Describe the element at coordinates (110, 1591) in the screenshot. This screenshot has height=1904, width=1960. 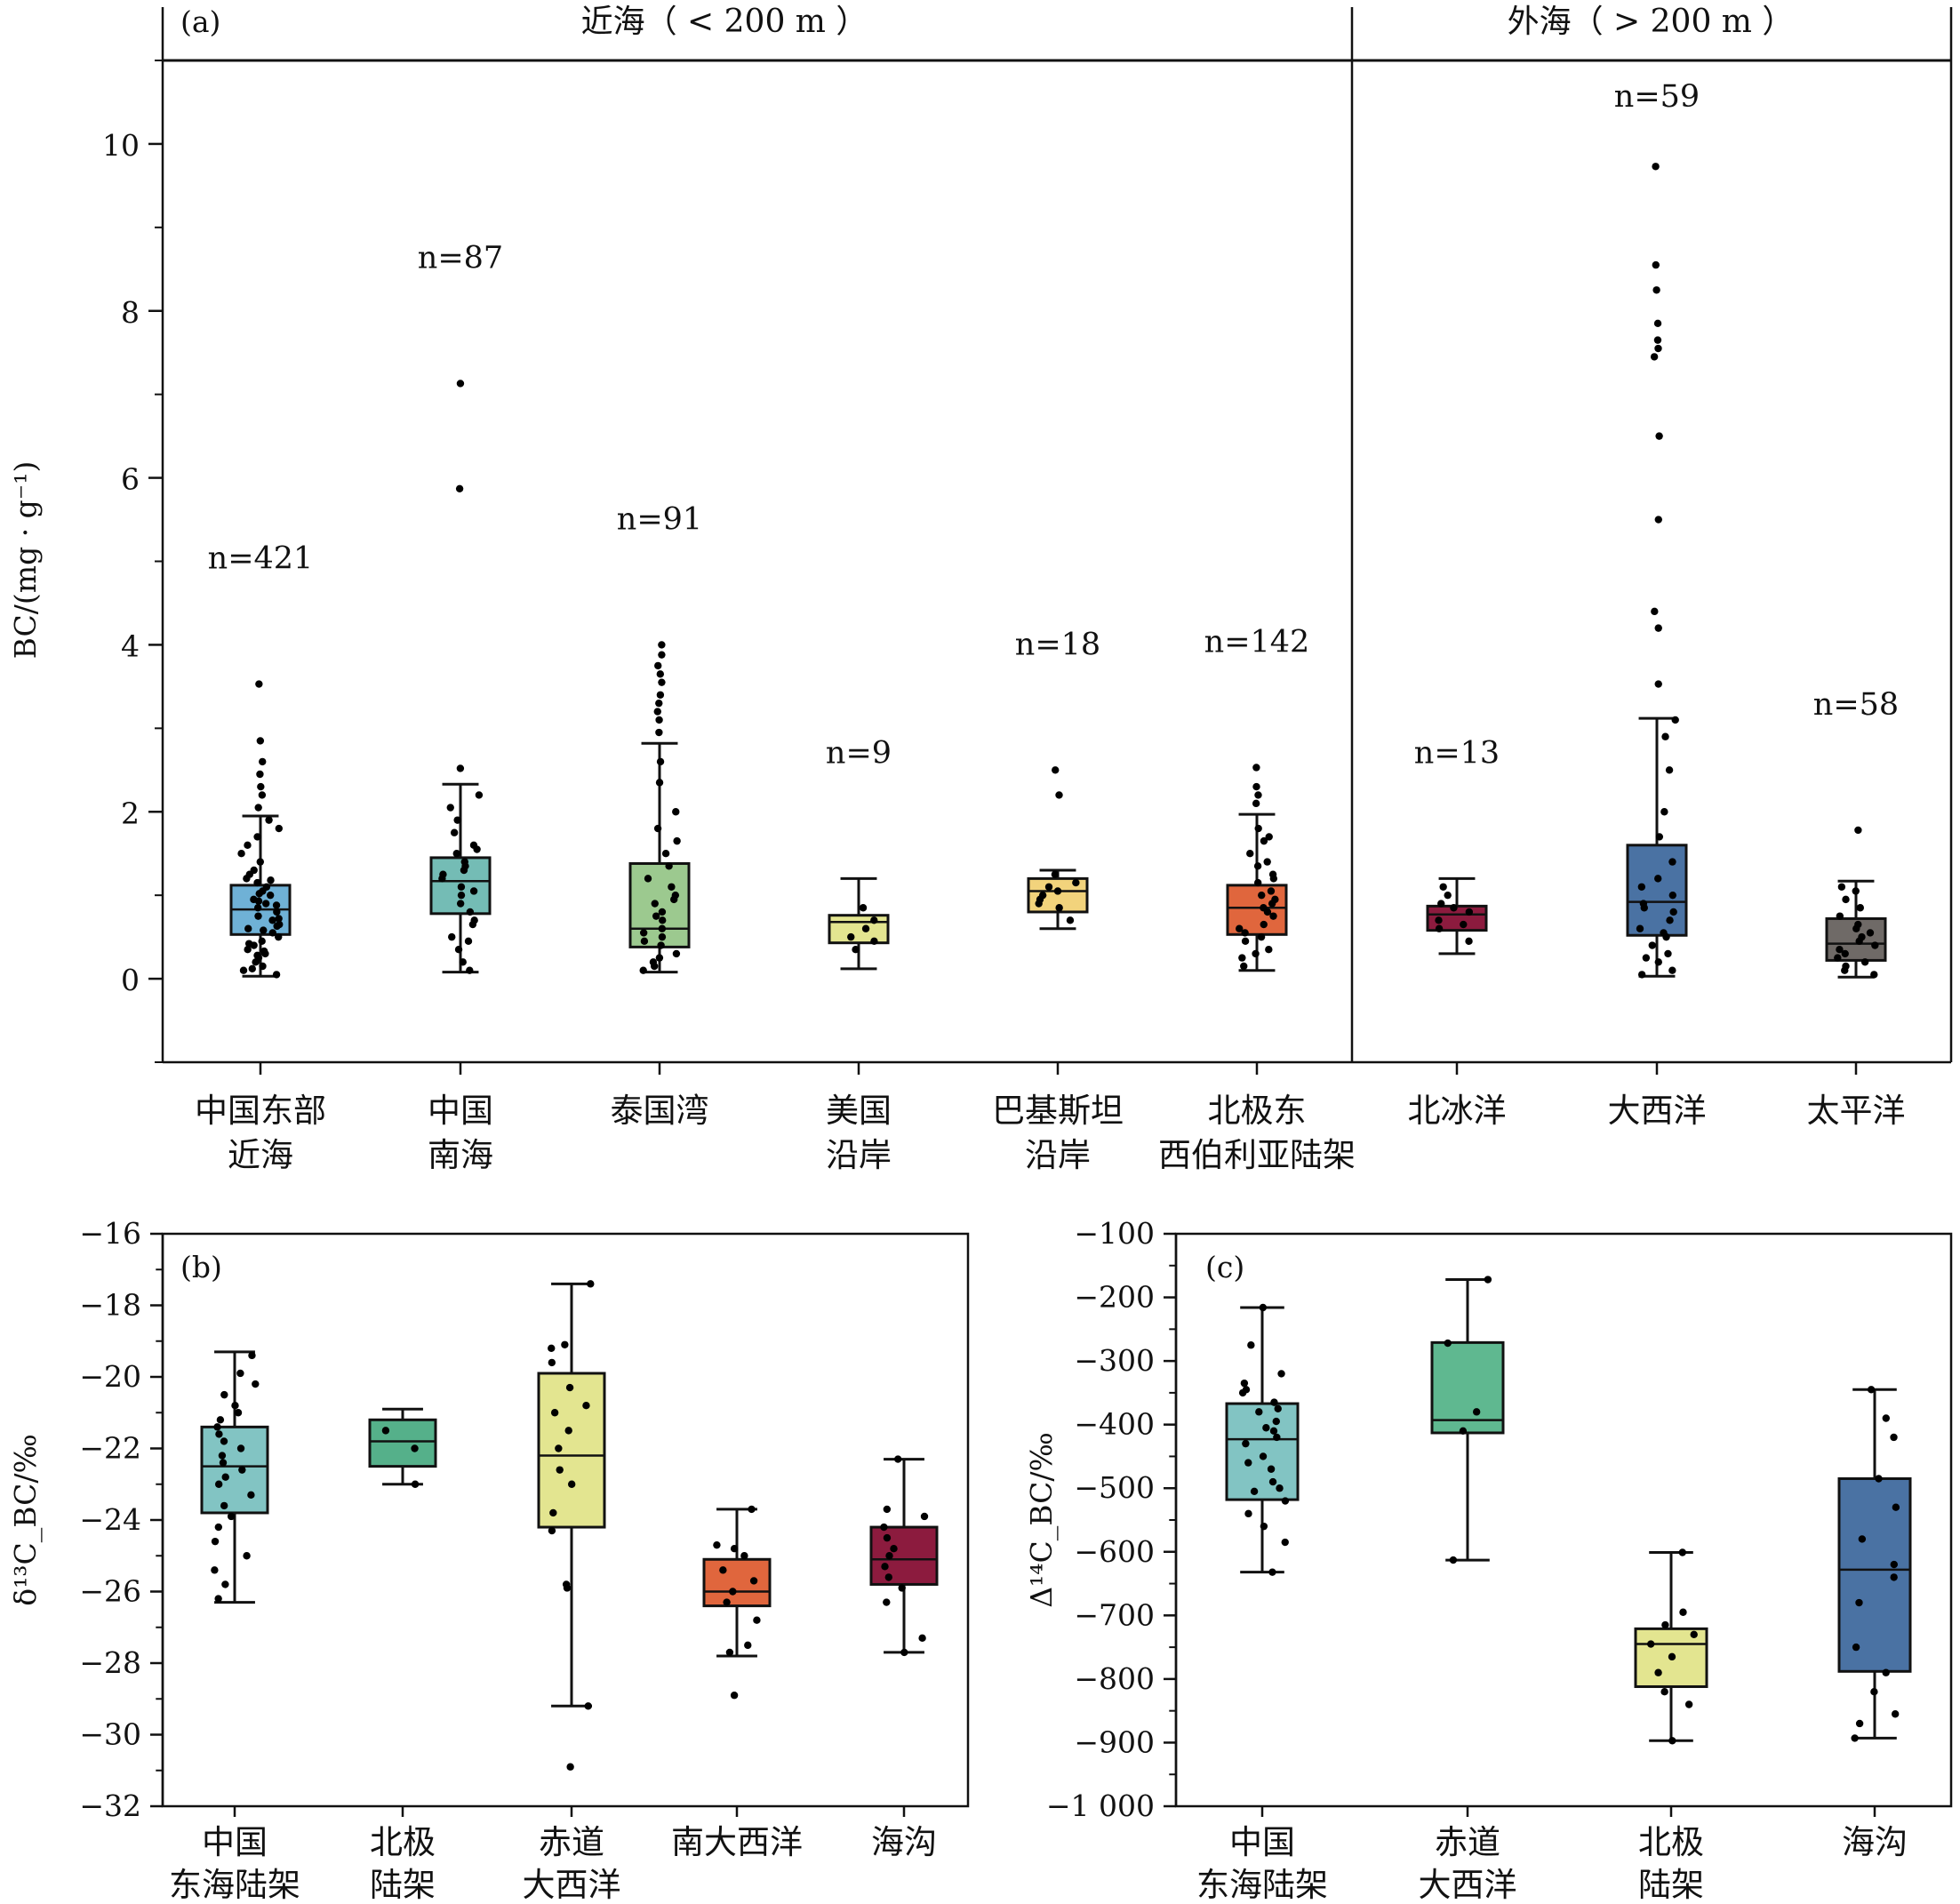
I see `y-tick-label: −26` at that location.